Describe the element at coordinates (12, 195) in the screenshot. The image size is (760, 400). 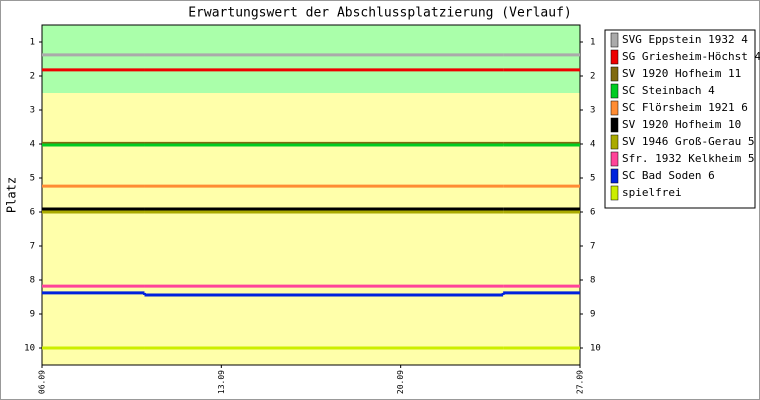
I see `y-axis-label: Platz` at that location.